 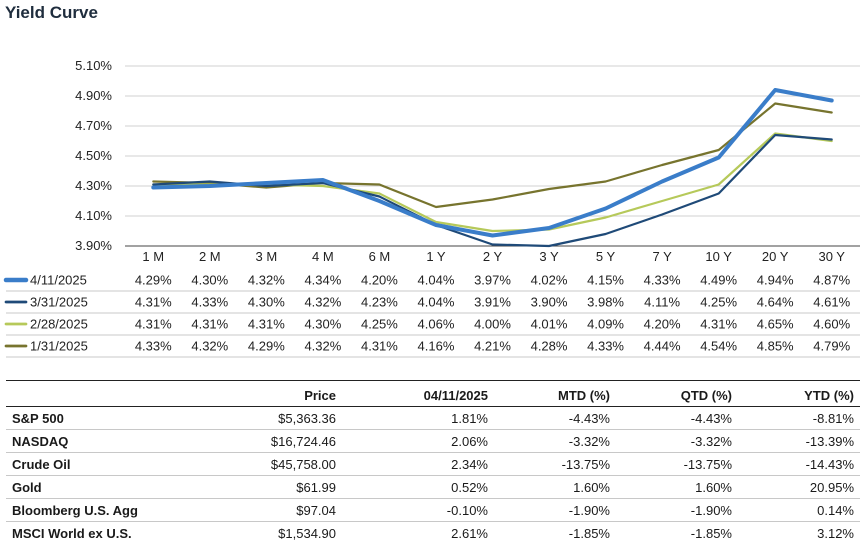 I want to click on data-label: 4.87%, so click(x=831, y=280).